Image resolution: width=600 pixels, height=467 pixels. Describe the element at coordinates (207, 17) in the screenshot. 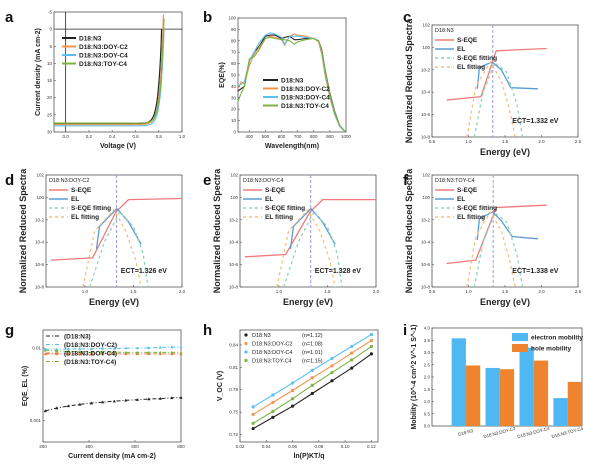

I see `panel-label-b: b` at that location.